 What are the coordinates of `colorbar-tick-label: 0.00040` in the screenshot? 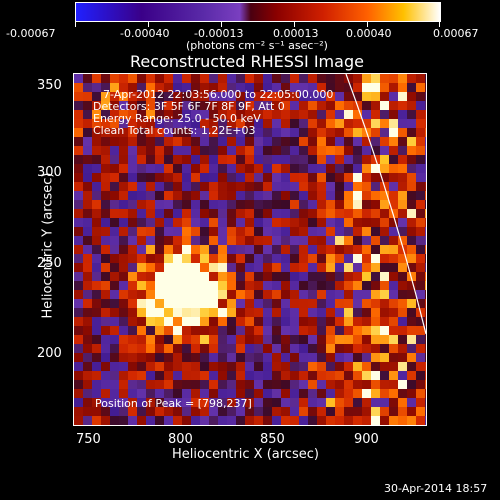 It's located at (369, 33).